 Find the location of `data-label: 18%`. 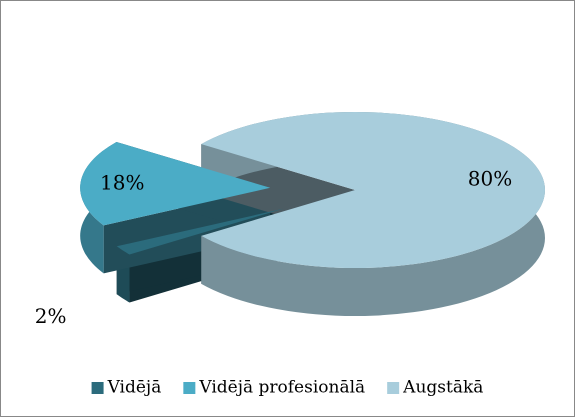

data-label: 18% is located at coordinates (122, 182).